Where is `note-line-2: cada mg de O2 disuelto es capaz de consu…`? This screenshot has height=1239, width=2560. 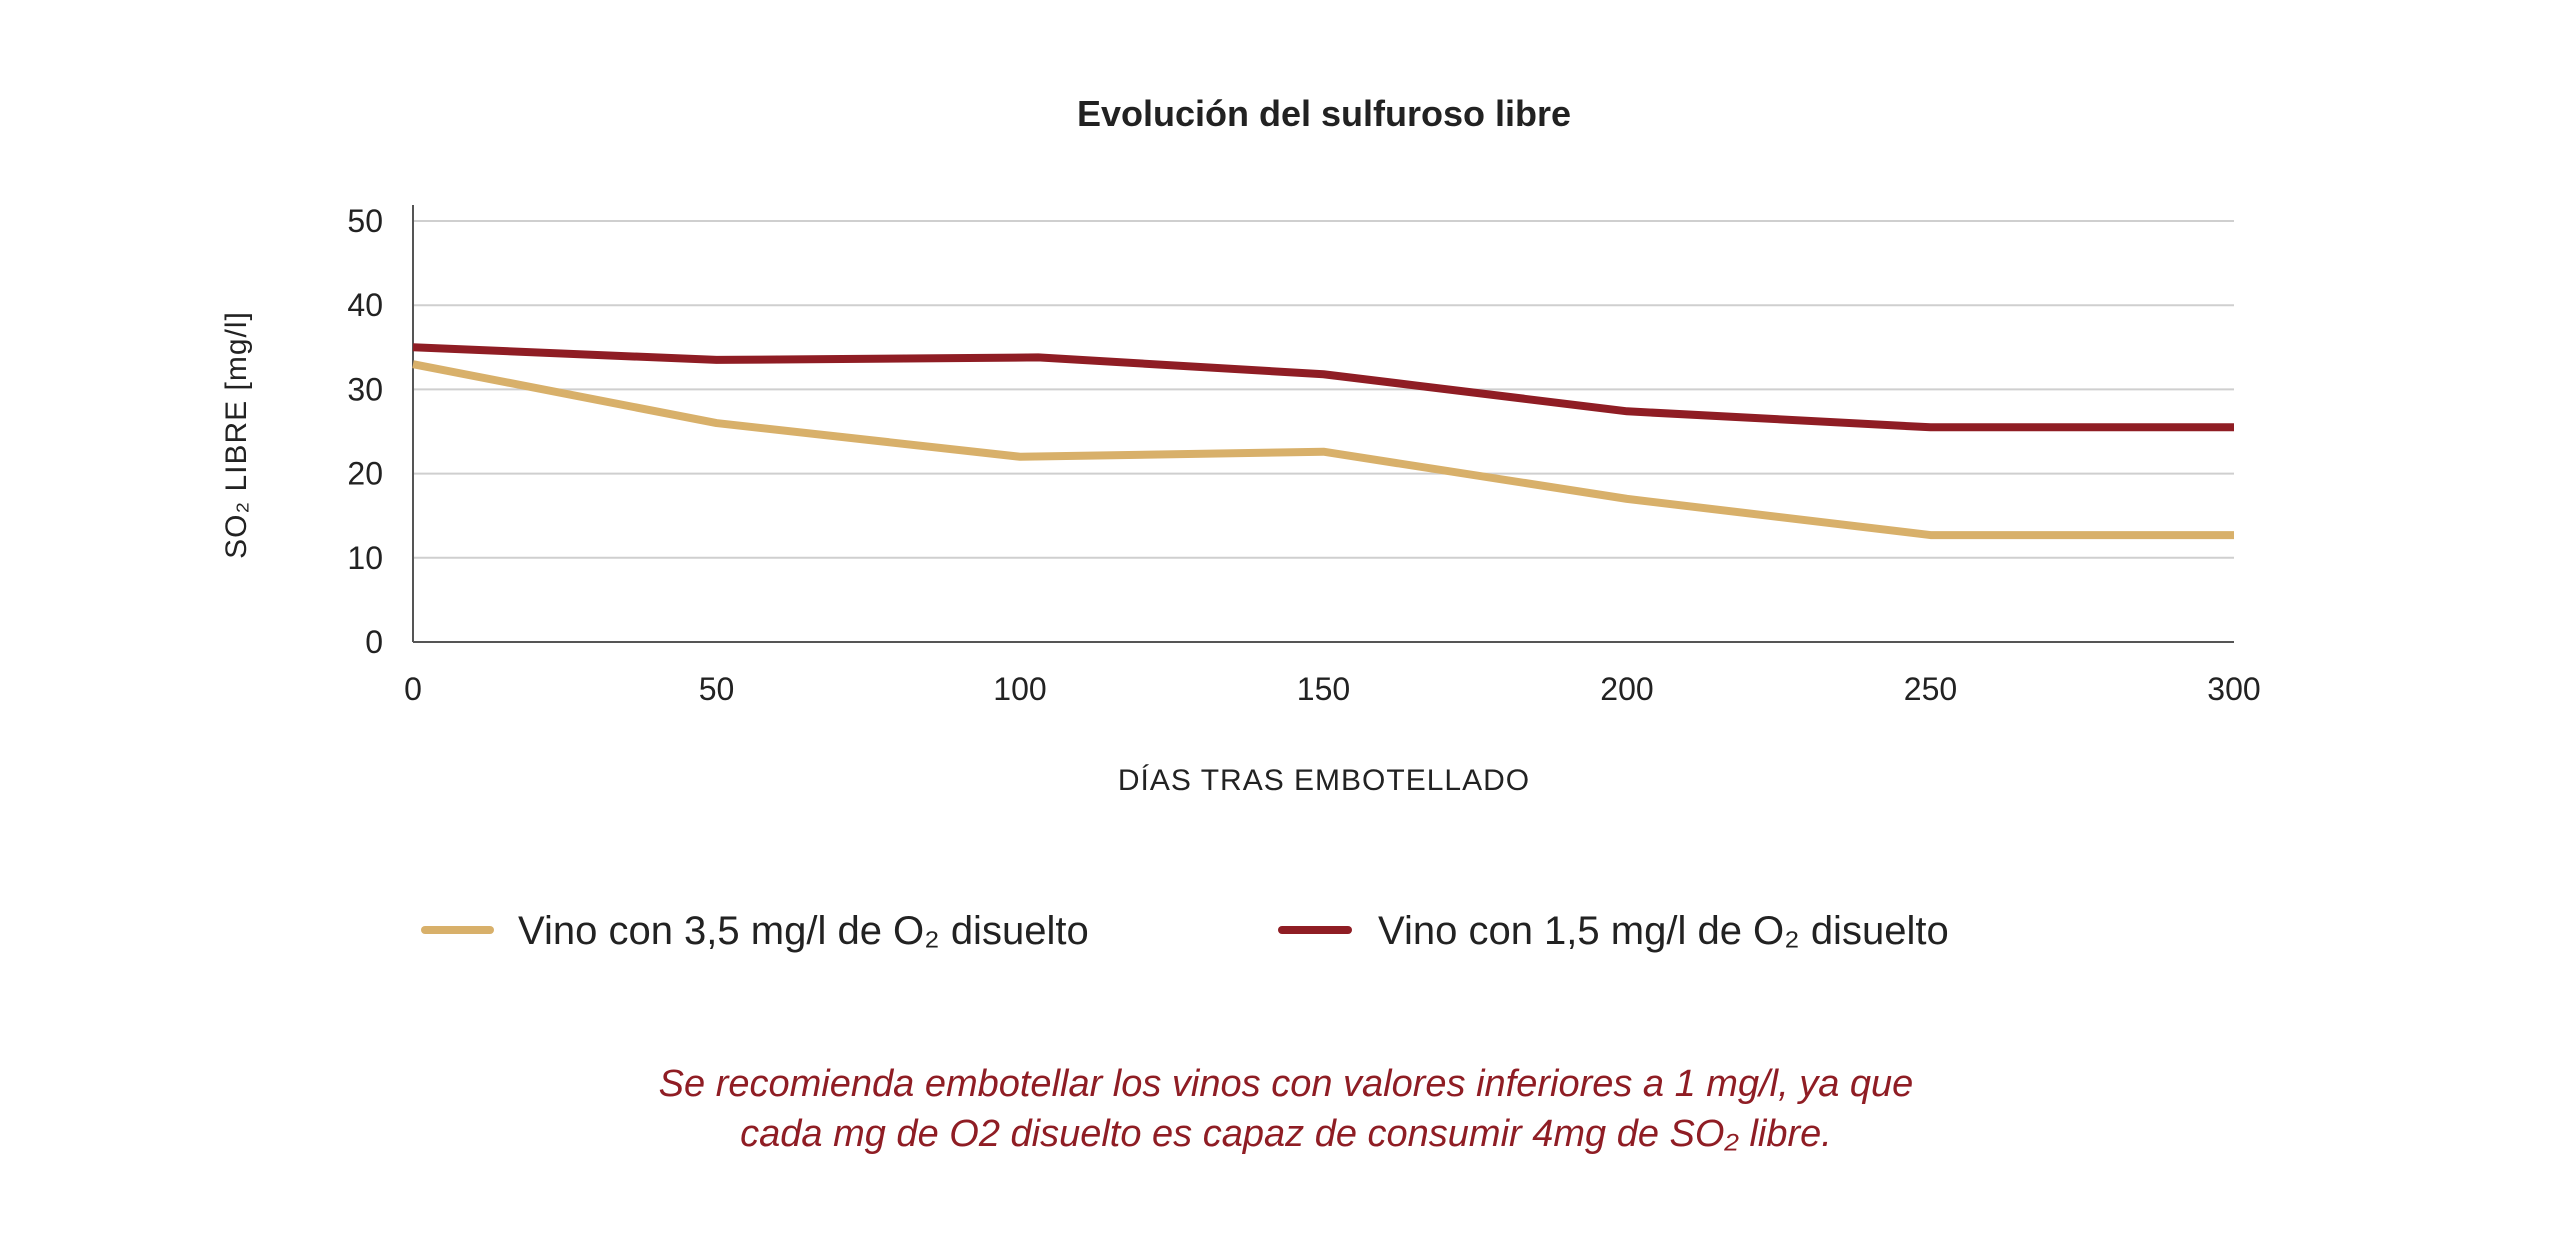 note-line-2: cada mg de O2 disuelto es capaz de consu… is located at coordinates (1286, 1134).